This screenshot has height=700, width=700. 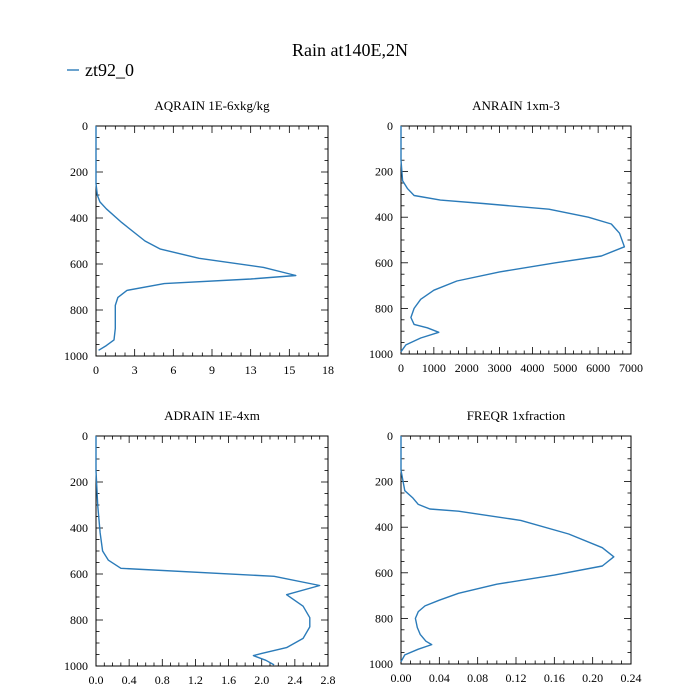 What do you see at coordinates (212, 415) in the screenshot?
I see `panel-title: ADRAIN 1E-4xm` at bounding box center [212, 415].